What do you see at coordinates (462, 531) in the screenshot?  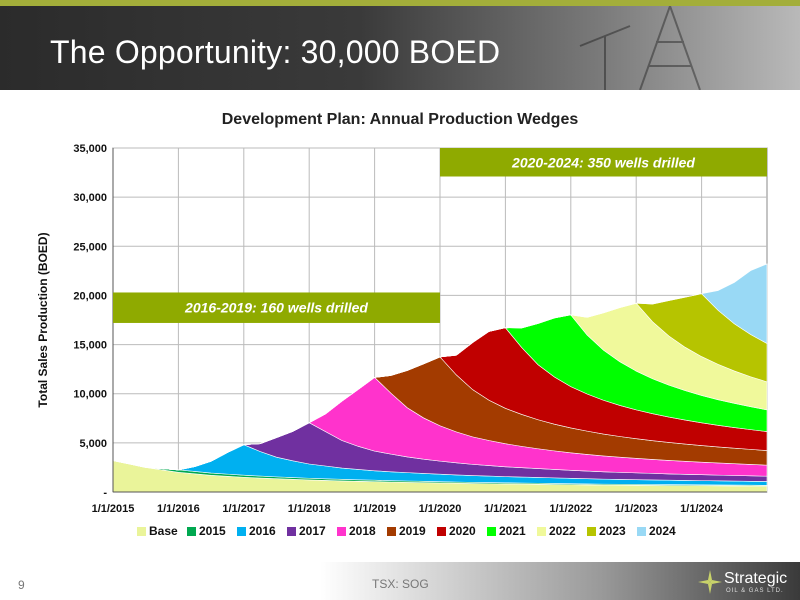 I see `legend-label-2020: 2020` at bounding box center [462, 531].